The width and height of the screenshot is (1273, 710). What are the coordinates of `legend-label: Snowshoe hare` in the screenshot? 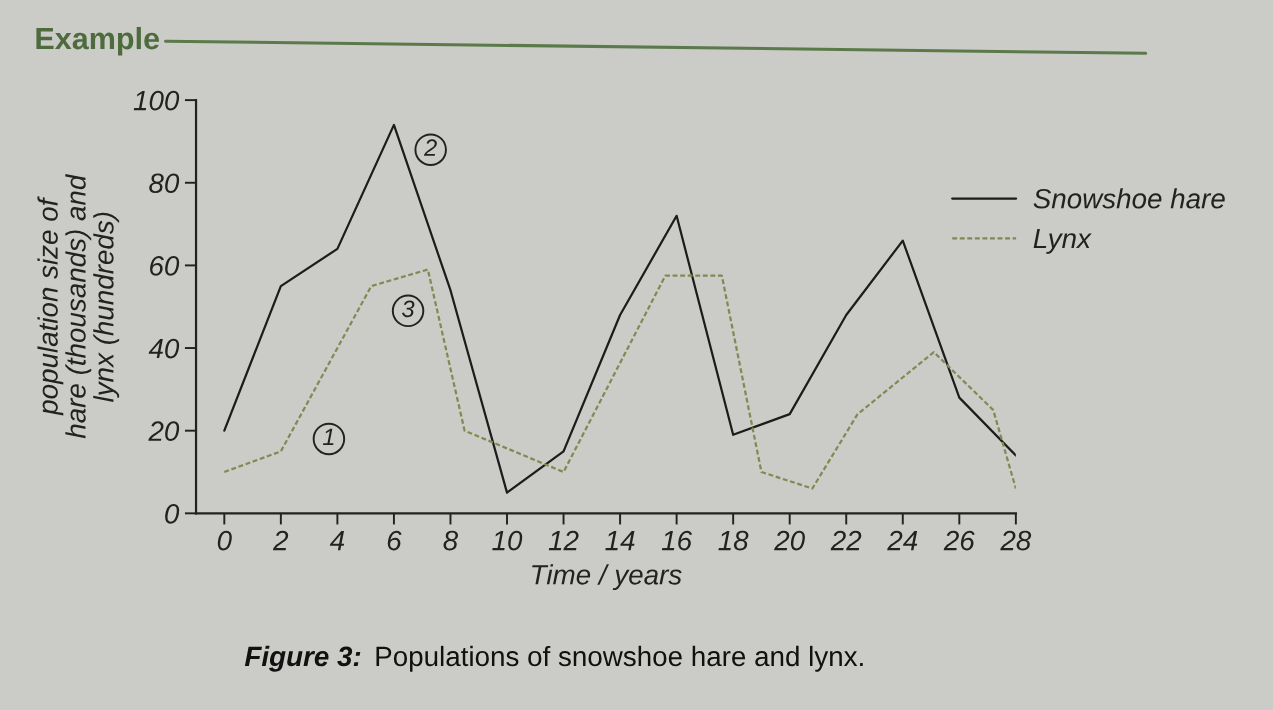 It's located at (1129, 198).